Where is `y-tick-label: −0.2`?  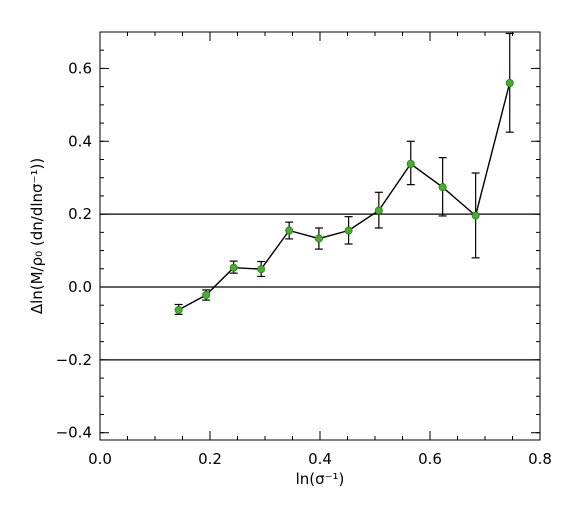
y-tick-label: −0.2 is located at coordinates (74, 360).